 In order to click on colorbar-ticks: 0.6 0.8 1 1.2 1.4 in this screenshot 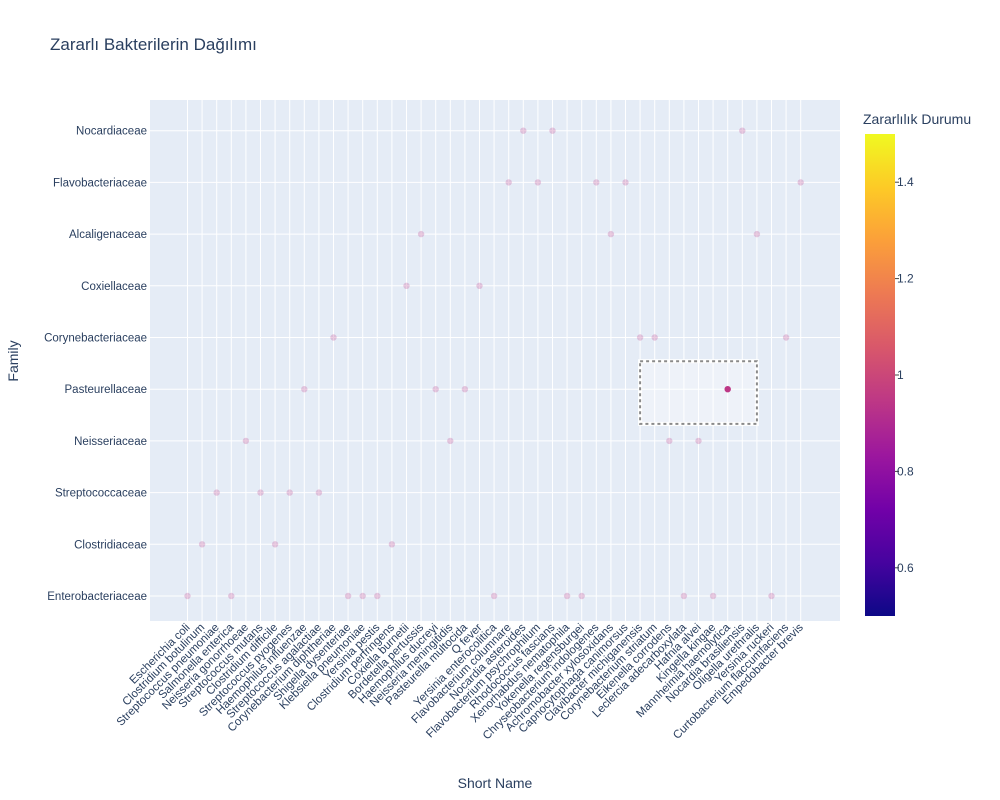, I will do `click(904, 375)`.